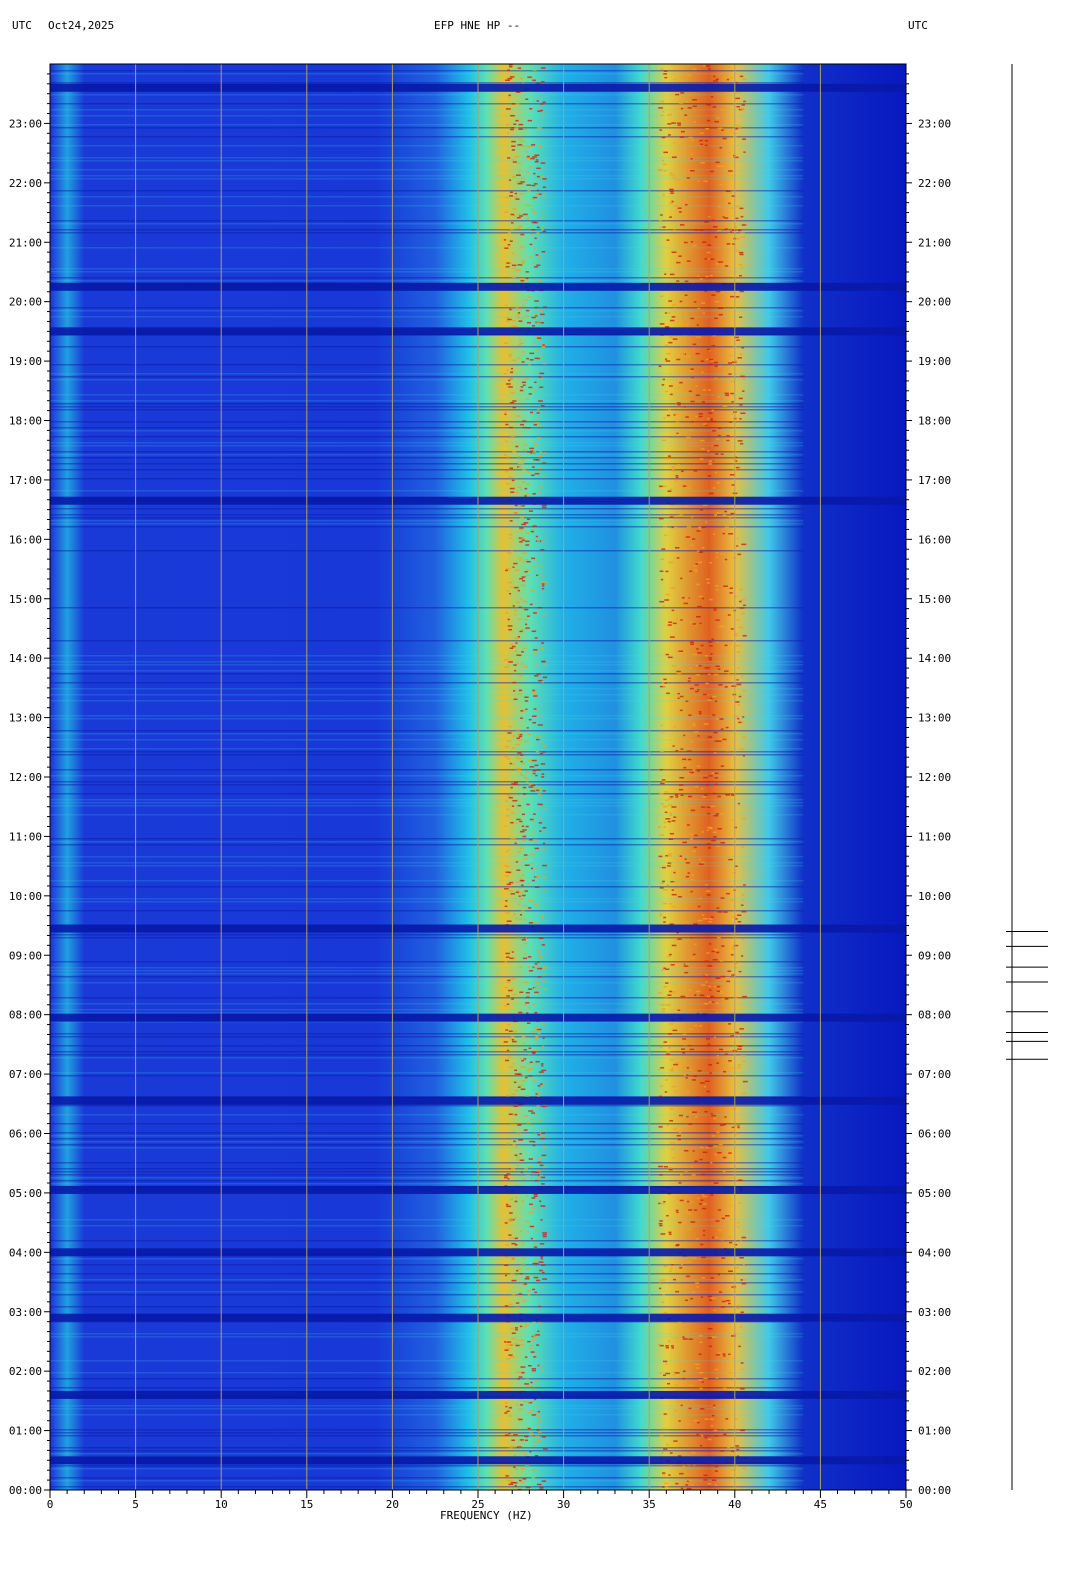  I want to click on y-tick-label-right-8: 08:00, so click(934, 1015).